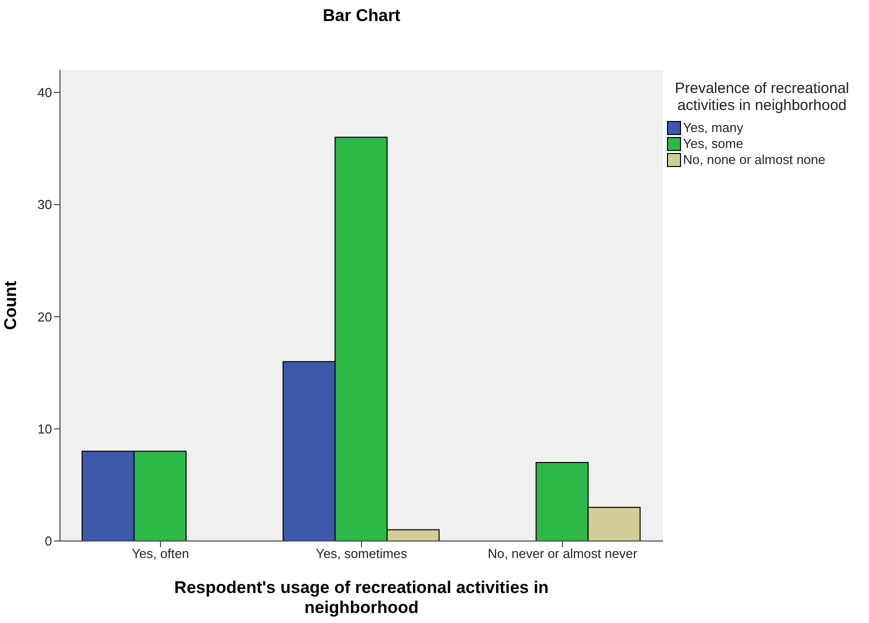 This screenshot has height=623, width=869. Describe the element at coordinates (161, 554) in the screenshot. I see `x-tick-label: Yes, often` at that location.